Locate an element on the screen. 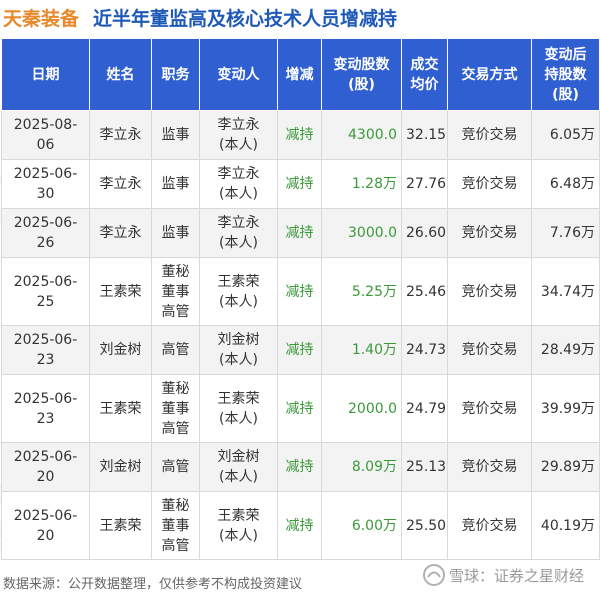 Image resolution: width=600 pixels, height=592 pixels. price-cell: 25.13 is located at coordinates (424, 467).